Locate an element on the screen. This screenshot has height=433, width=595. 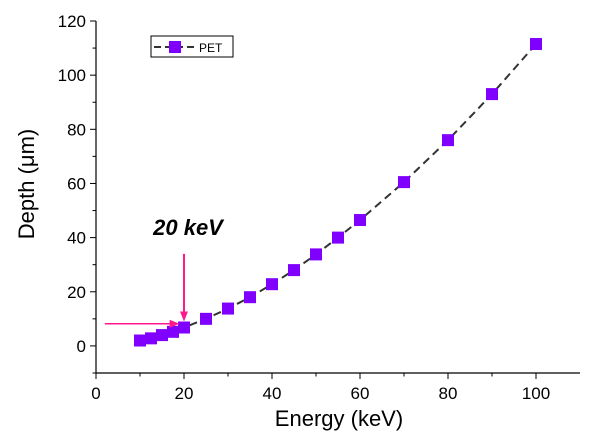
x-axis-title: Energy (keV) is located at coordinates (339, 418).